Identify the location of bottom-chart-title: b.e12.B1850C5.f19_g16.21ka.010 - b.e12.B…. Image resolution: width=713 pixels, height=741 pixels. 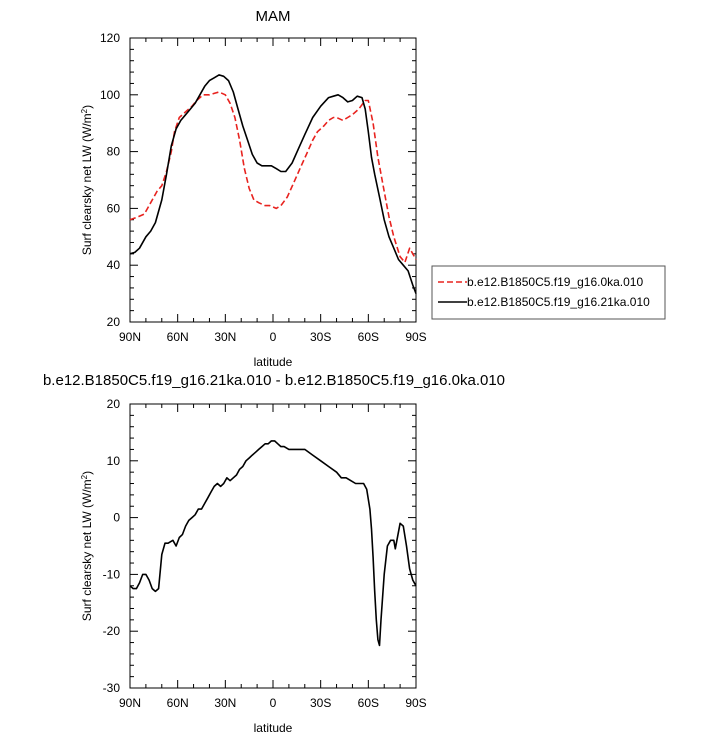
(274, 380).